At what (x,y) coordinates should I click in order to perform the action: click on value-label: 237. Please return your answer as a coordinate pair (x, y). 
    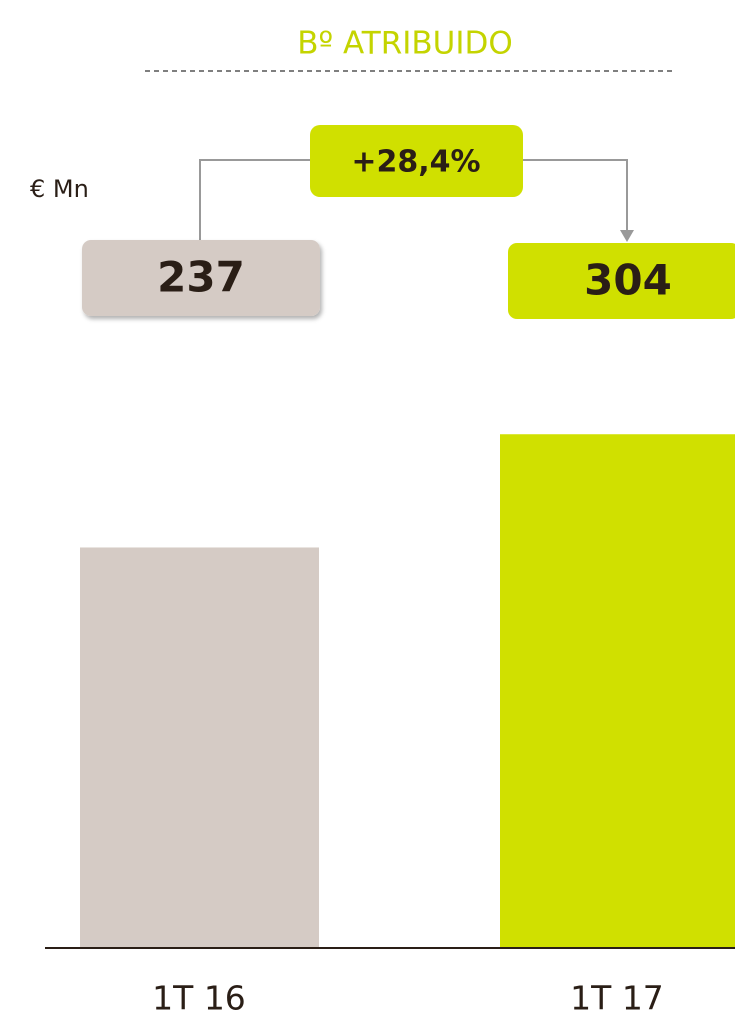
    Looking at the image, I should click on (201, 277).